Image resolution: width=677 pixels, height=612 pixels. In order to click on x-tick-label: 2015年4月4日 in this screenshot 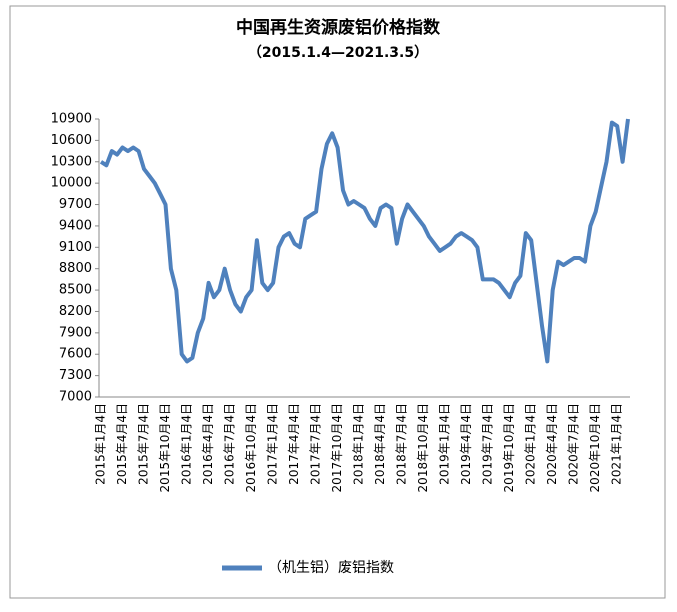, I will do `click(122, 444)`.